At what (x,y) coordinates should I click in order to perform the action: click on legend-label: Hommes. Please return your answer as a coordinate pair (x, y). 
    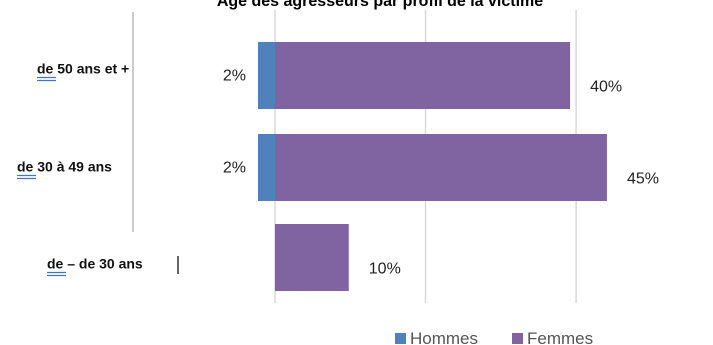
    Looking at the image, I should click on (444, 337).